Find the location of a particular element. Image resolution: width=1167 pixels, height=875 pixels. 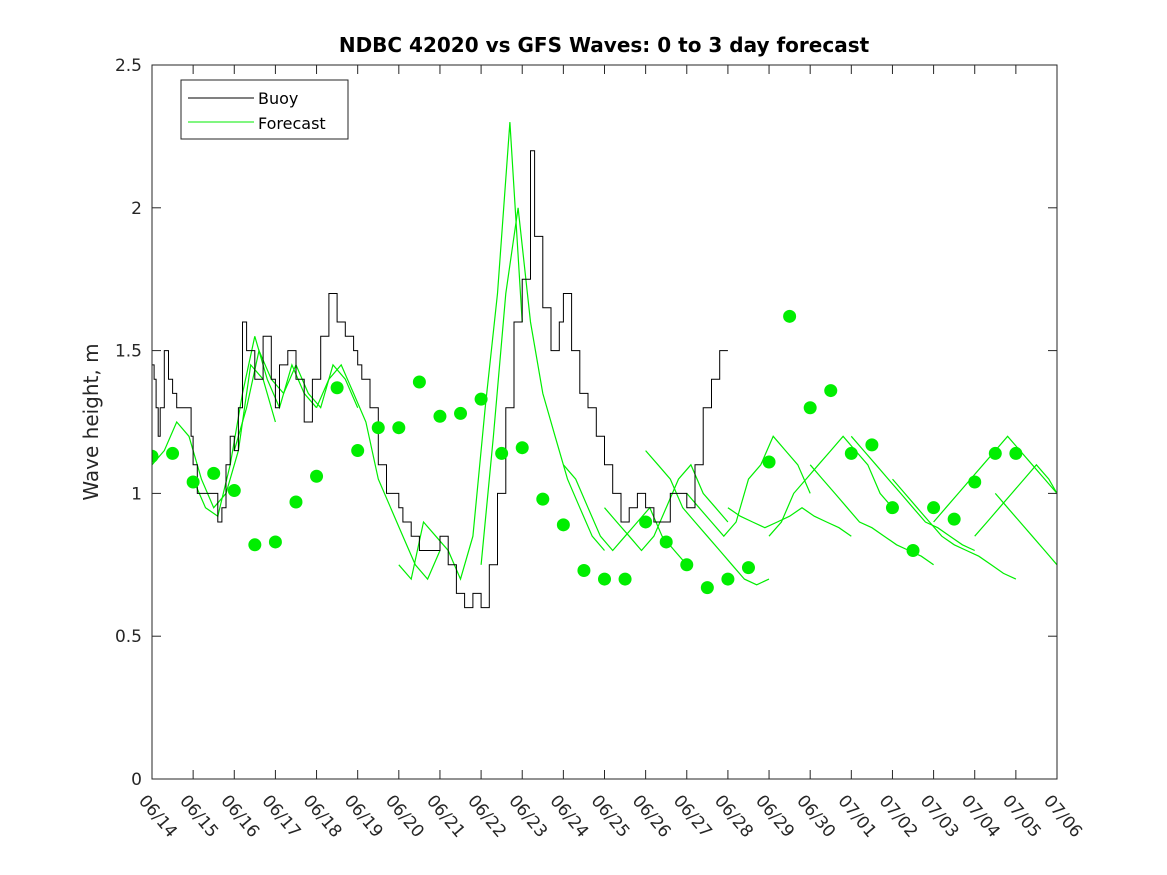

legend-forecast-label: Forecast is located at coordinates (292, 123).